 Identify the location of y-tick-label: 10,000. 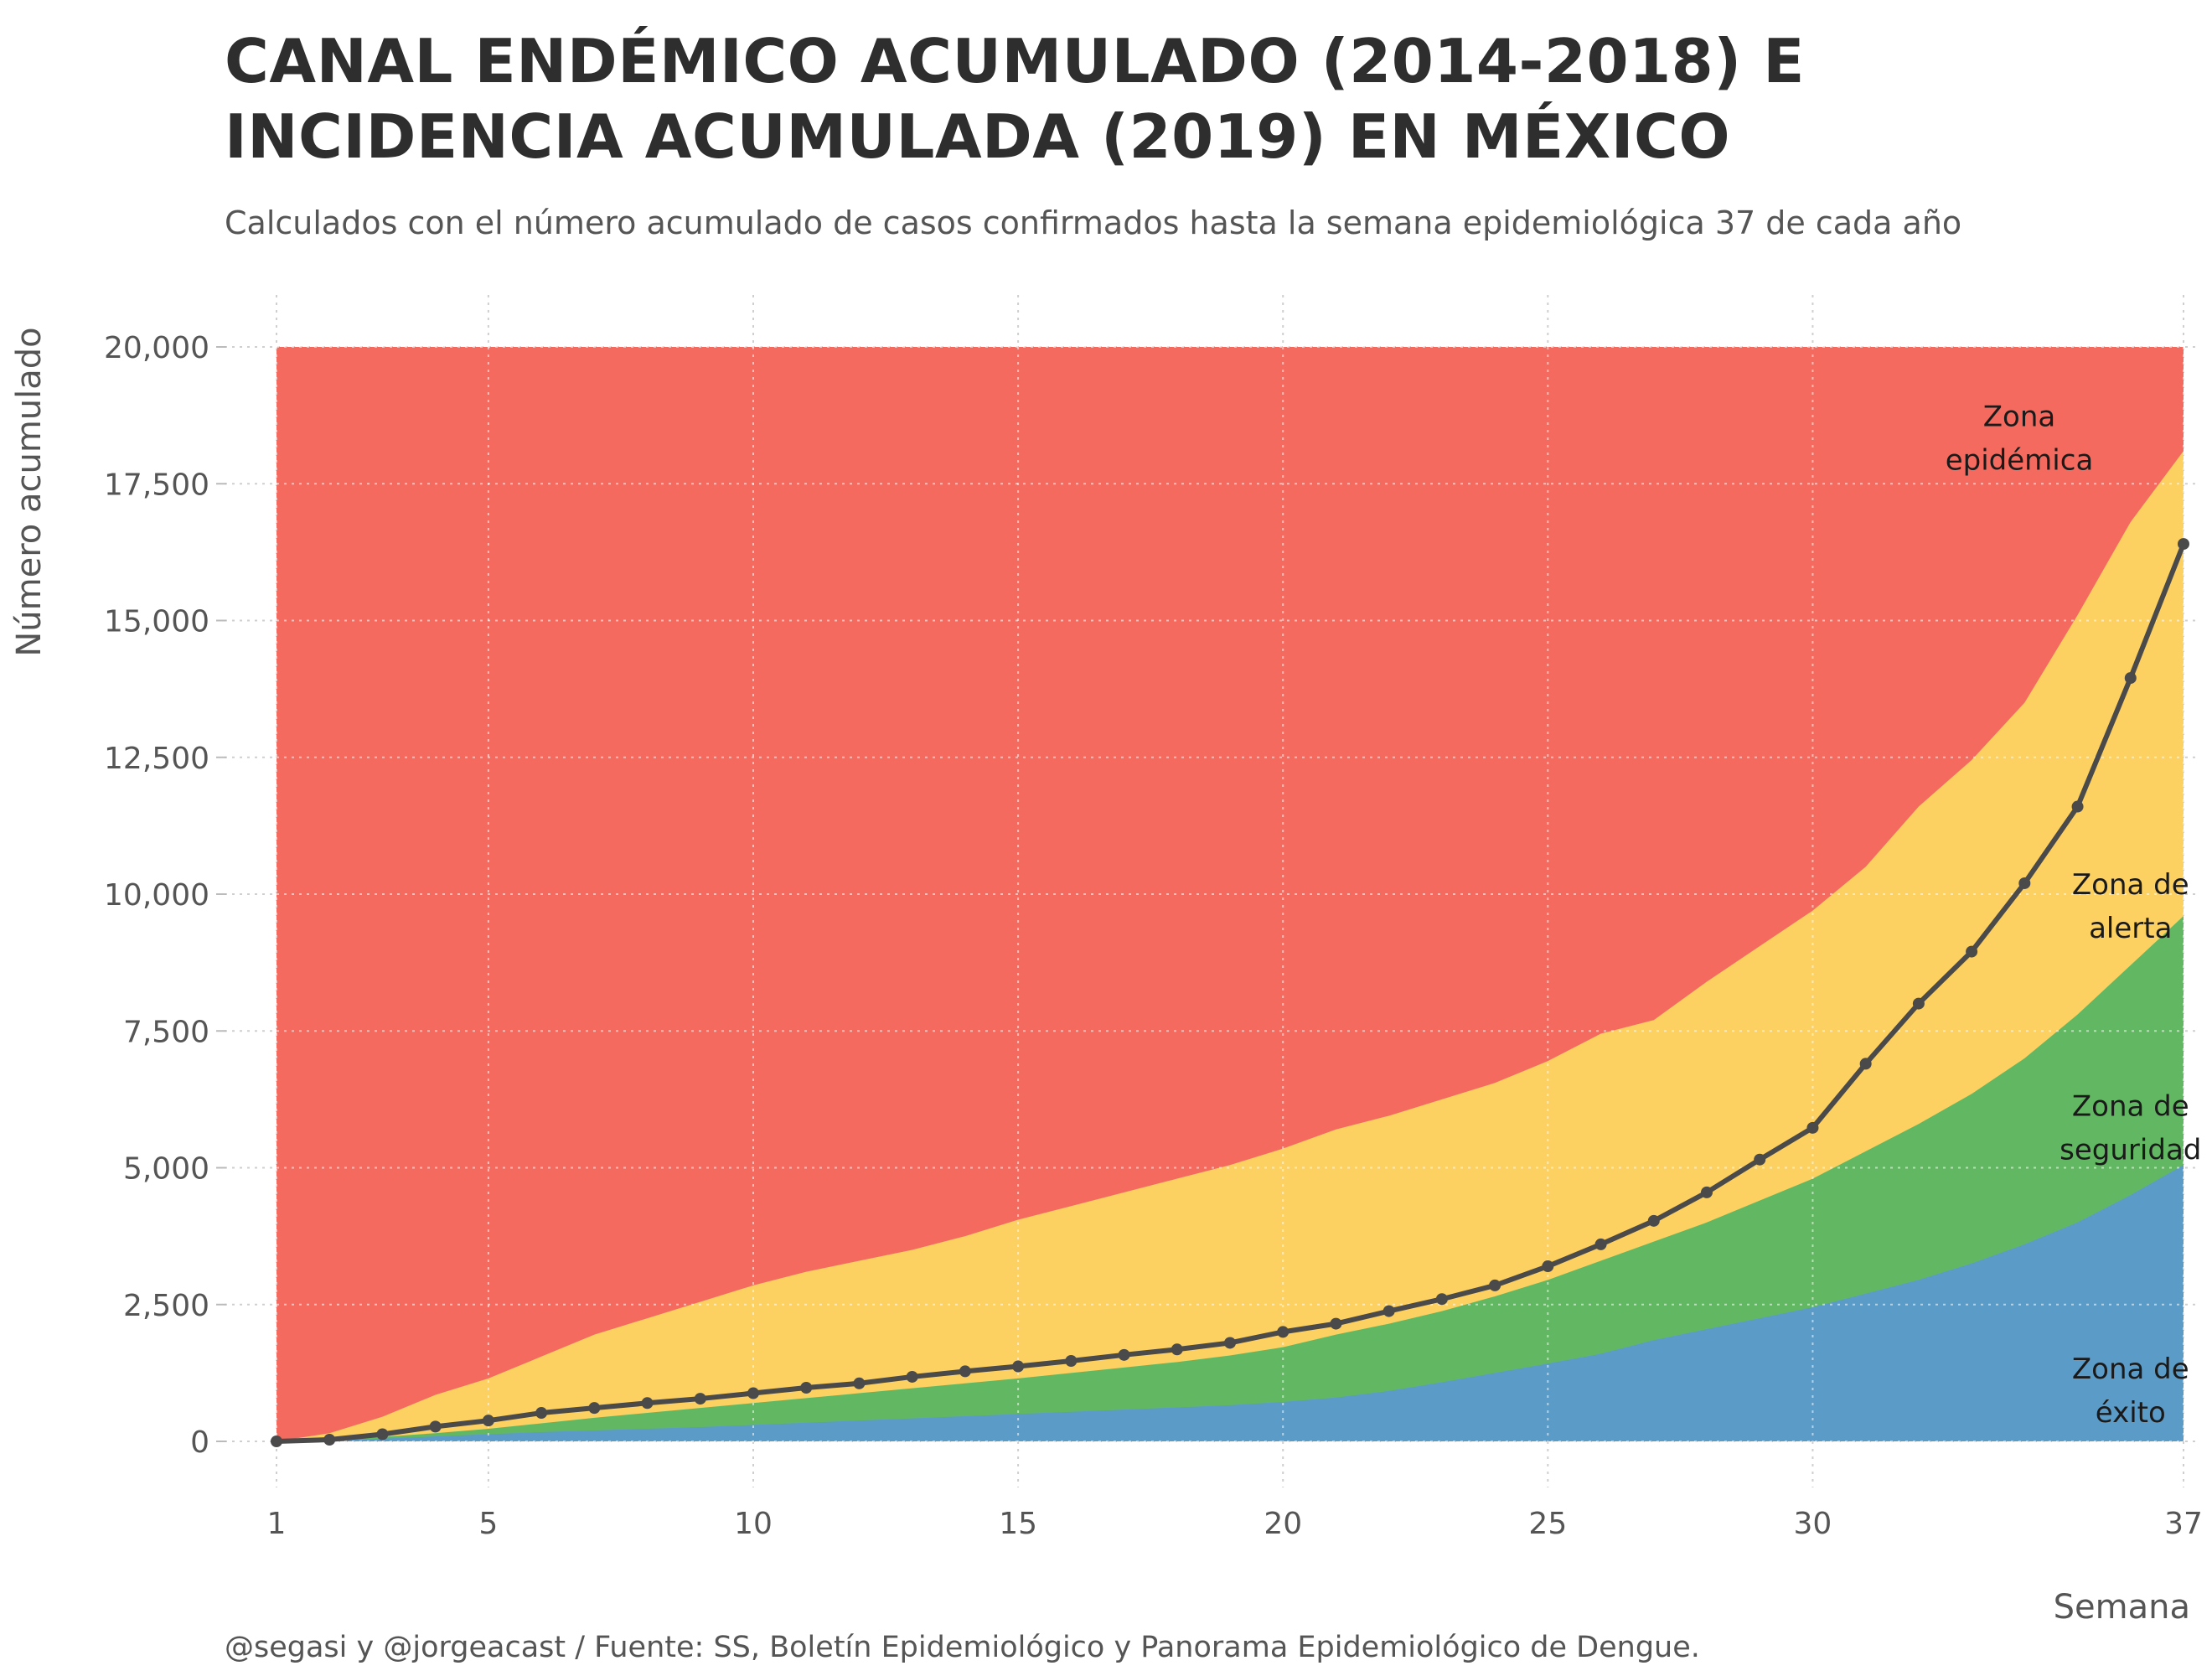
(156, 895).